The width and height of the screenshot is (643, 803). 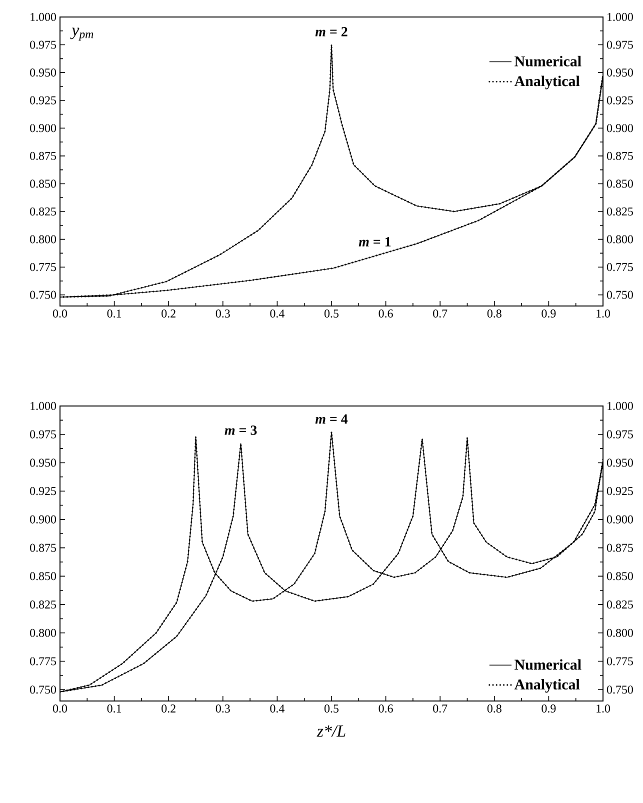 I want to click on annotation: m = 4, so click(x=331, y=419).